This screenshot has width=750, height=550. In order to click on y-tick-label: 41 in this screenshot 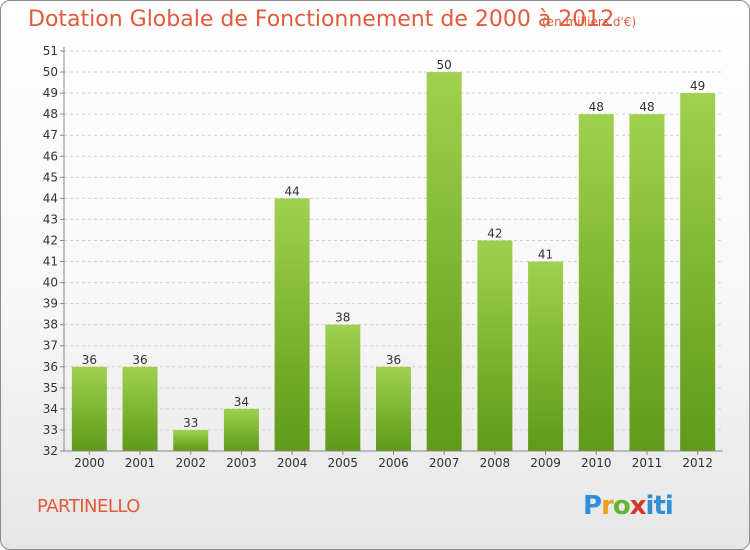, I will do `click(50, 262)`.